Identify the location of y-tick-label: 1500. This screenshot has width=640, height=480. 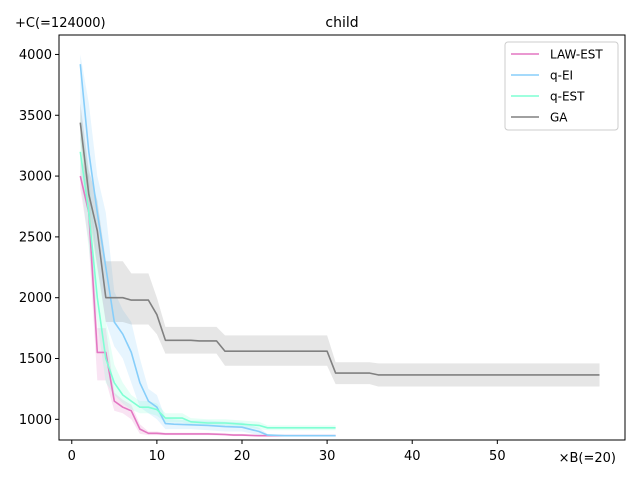
(35, 359).